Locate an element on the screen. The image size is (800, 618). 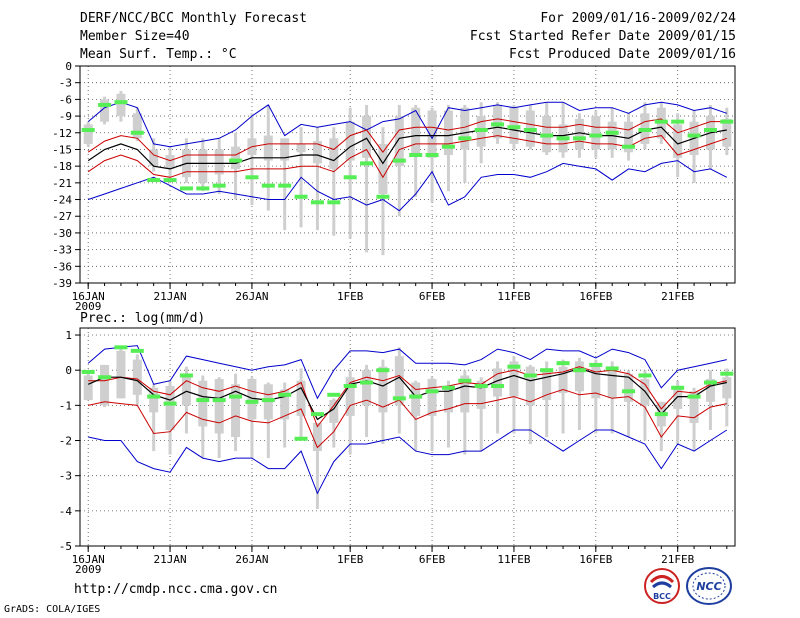
prec-series-plus-sd is located at coordinates (407, 397).